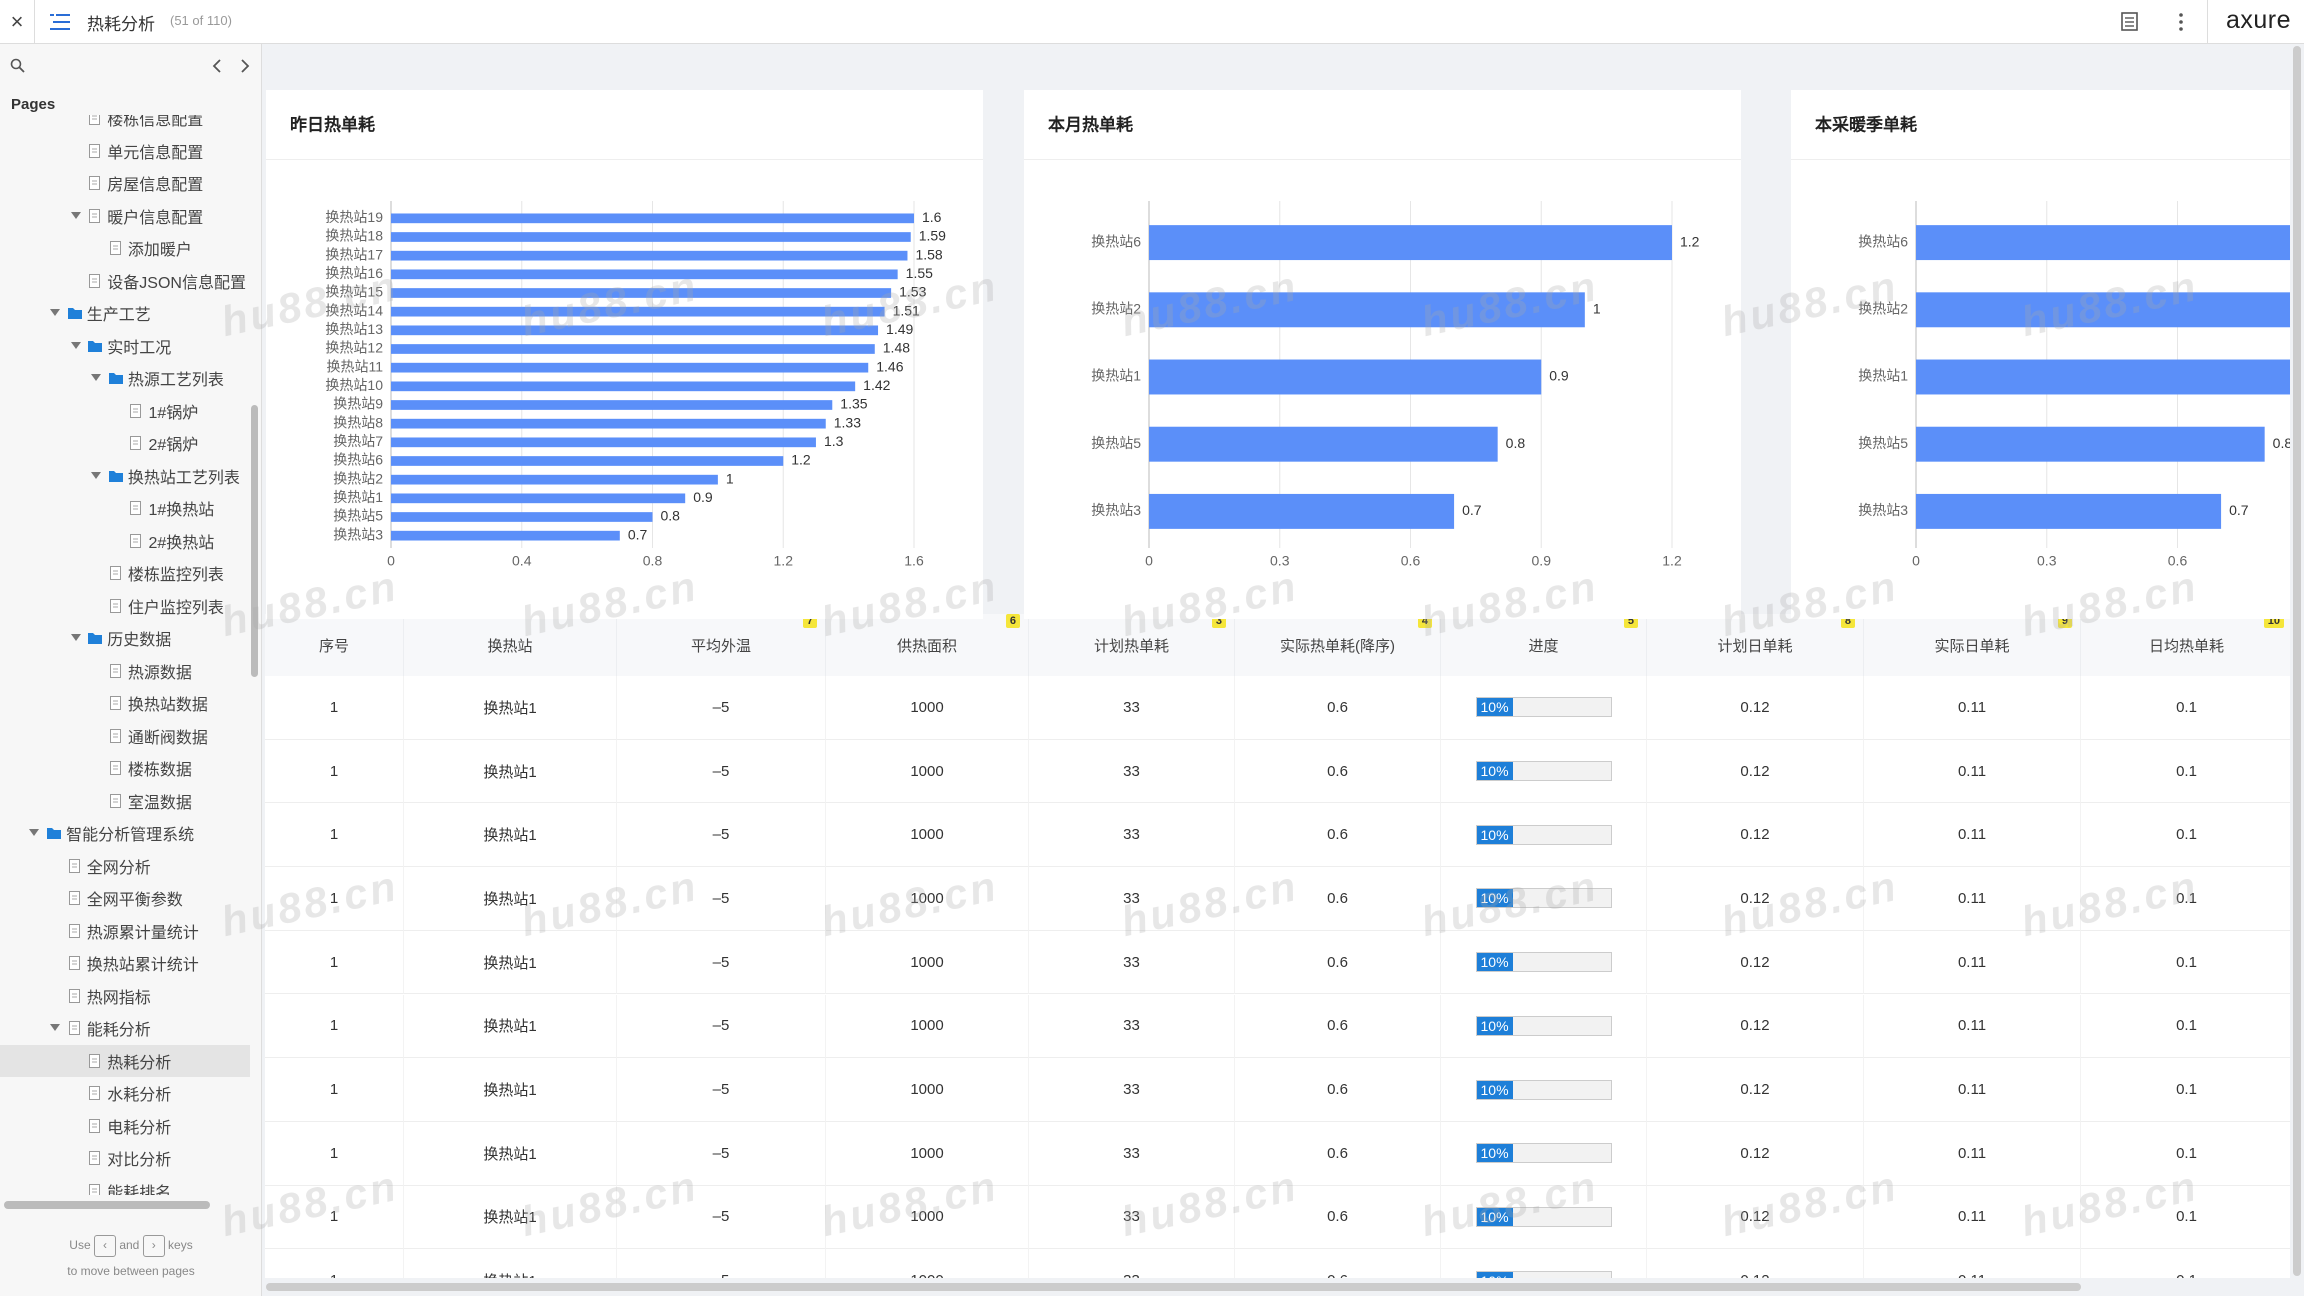 This screenshot has height=1296, width=2304. What do you see at coordinates (125, 1185) in the screenshot?
I see `tree-item: 能耗排名` at bounding box center [125, 1185].